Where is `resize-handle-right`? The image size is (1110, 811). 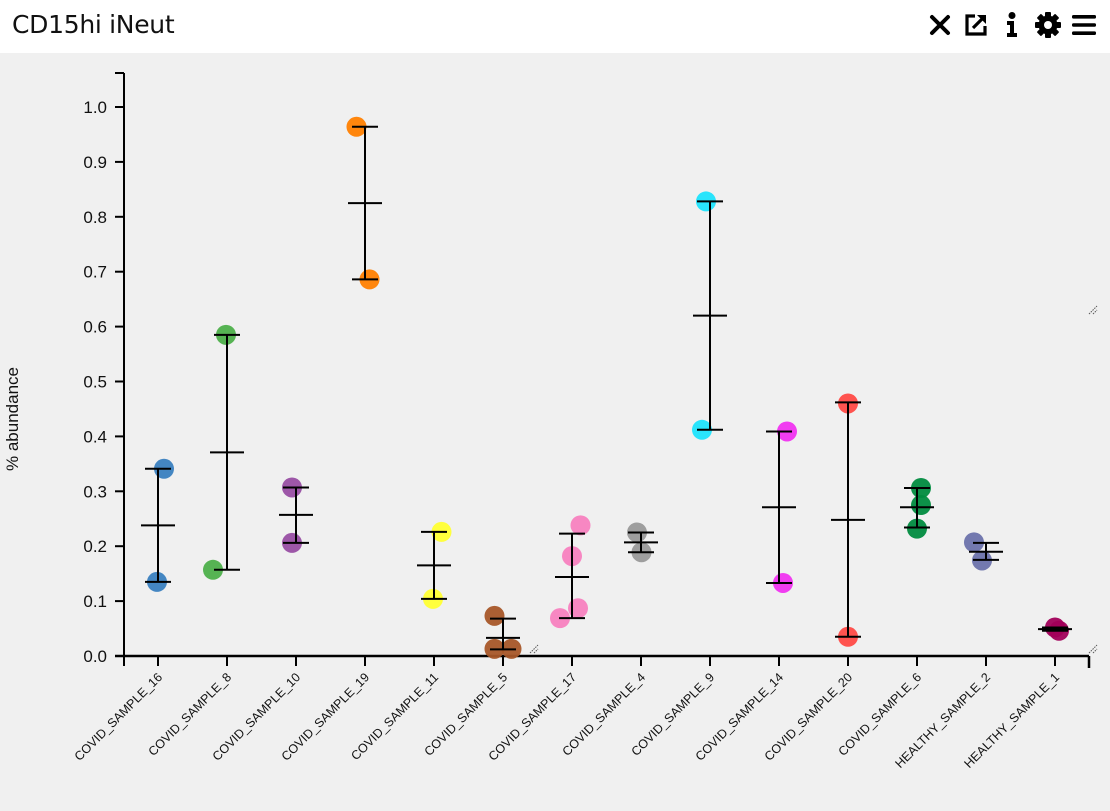 resize-handle-right is located at coordinates (1093, 310).